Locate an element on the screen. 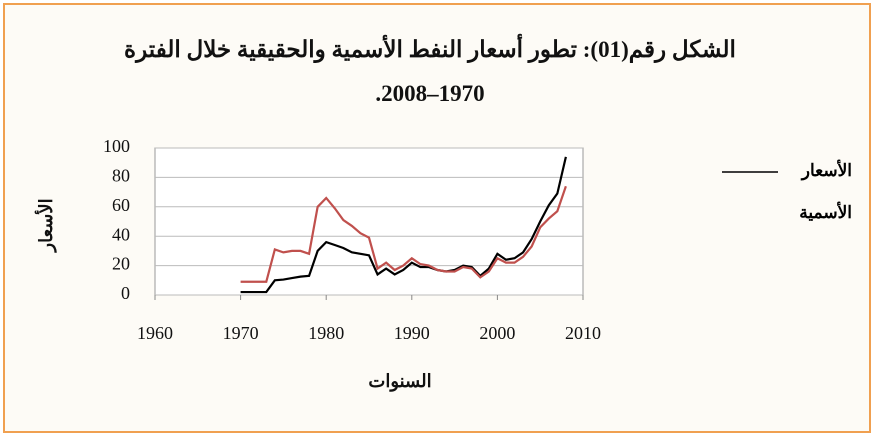  y-tick-label: 20 is located at coordinates (121, 264).